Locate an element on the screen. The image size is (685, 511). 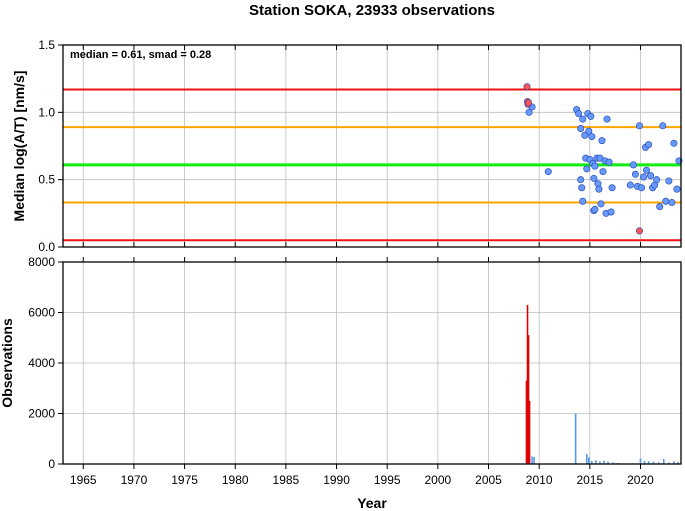
observations-bars is located at coordinates (602, 384).